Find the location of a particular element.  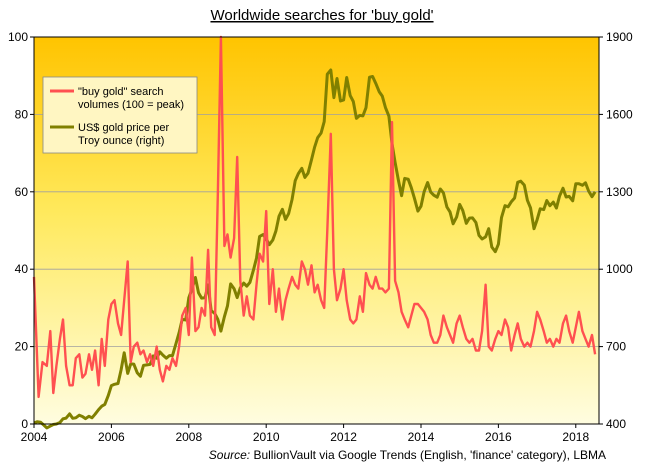

y-left-tick-label: 60 is located at coordinates (22, 192).